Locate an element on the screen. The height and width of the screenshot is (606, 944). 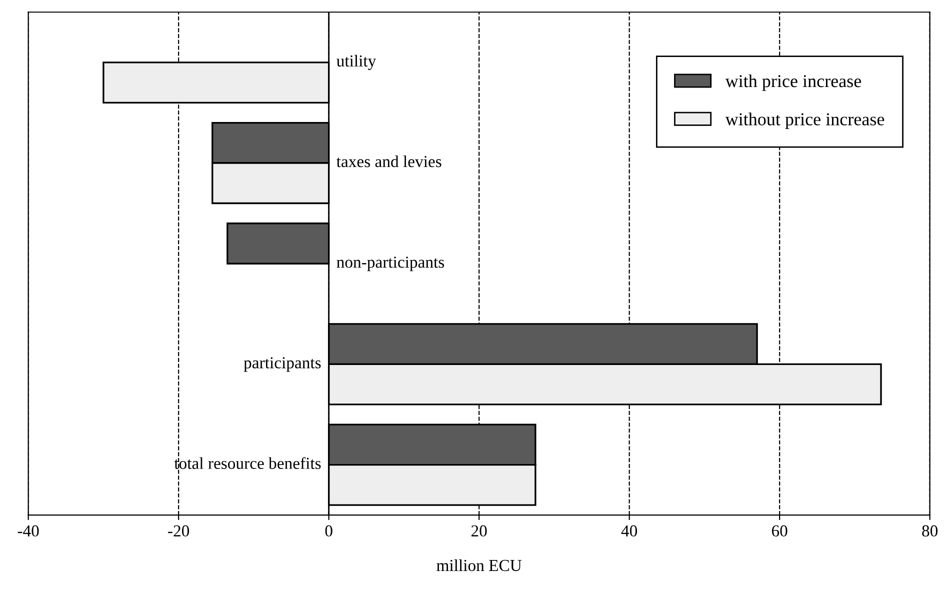
legend-label: with price increase is located at coordinates (793, 82).